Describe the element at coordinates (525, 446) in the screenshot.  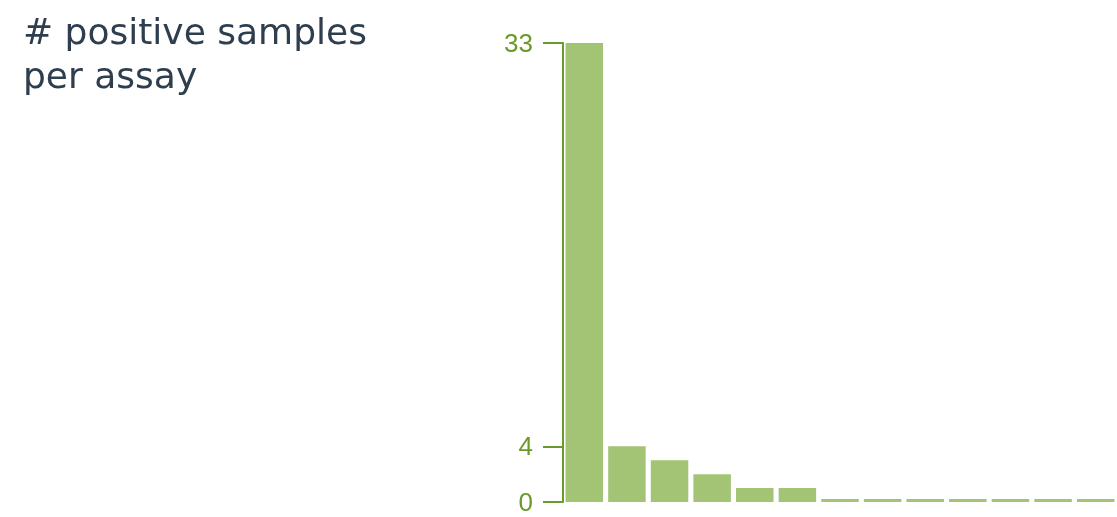
I see `y-tick-label: 4` at that location.